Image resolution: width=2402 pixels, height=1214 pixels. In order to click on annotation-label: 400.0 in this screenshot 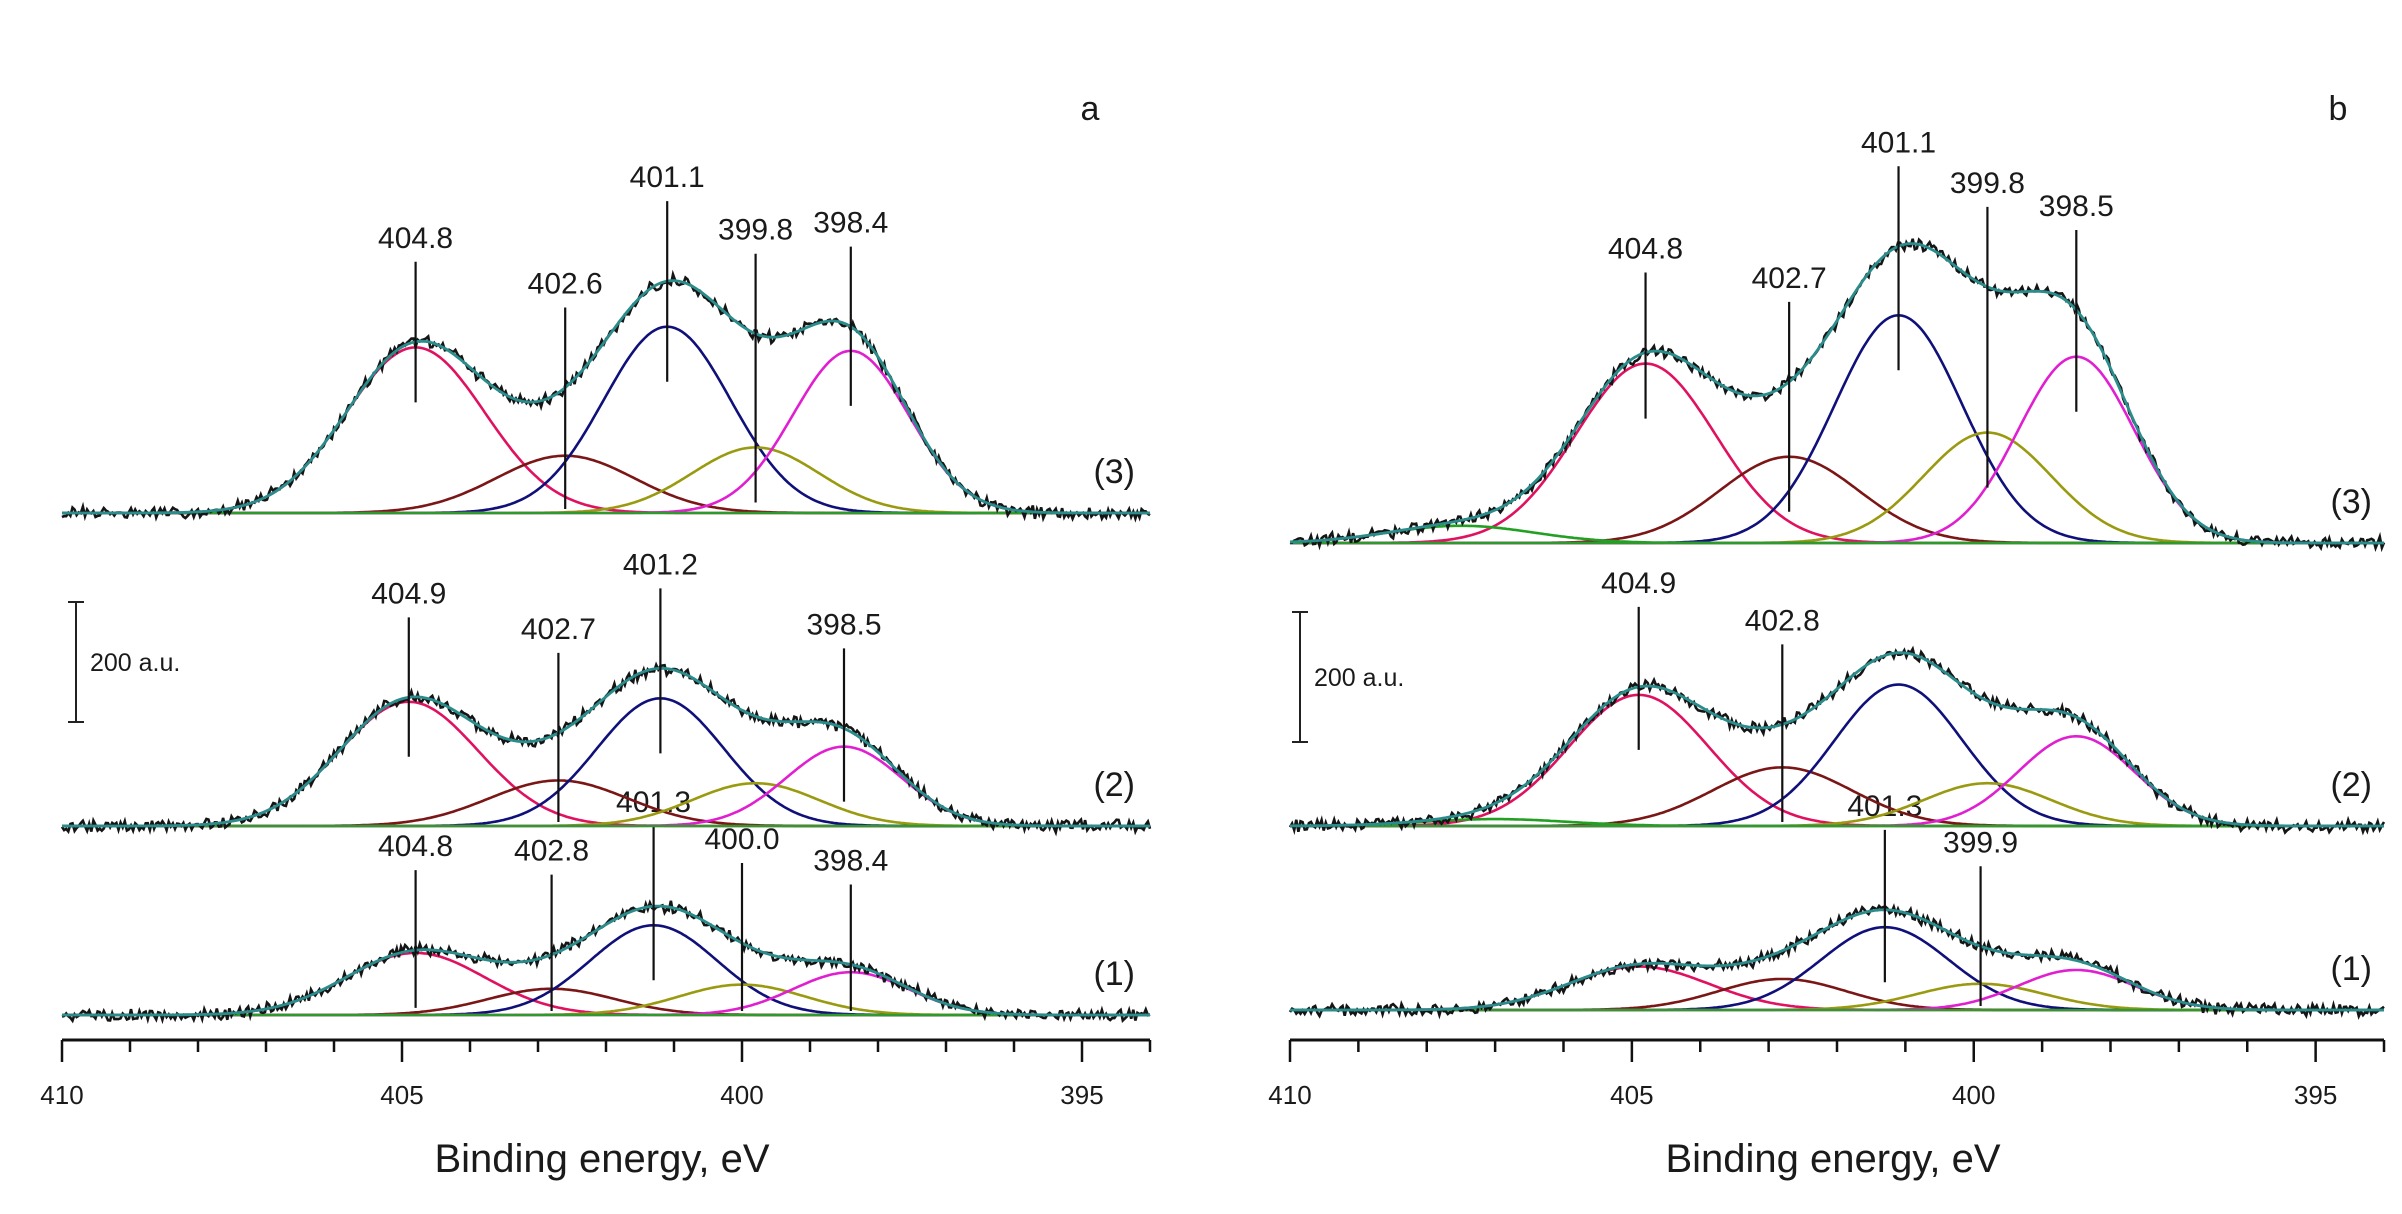, I will do `click(741, 839)`.